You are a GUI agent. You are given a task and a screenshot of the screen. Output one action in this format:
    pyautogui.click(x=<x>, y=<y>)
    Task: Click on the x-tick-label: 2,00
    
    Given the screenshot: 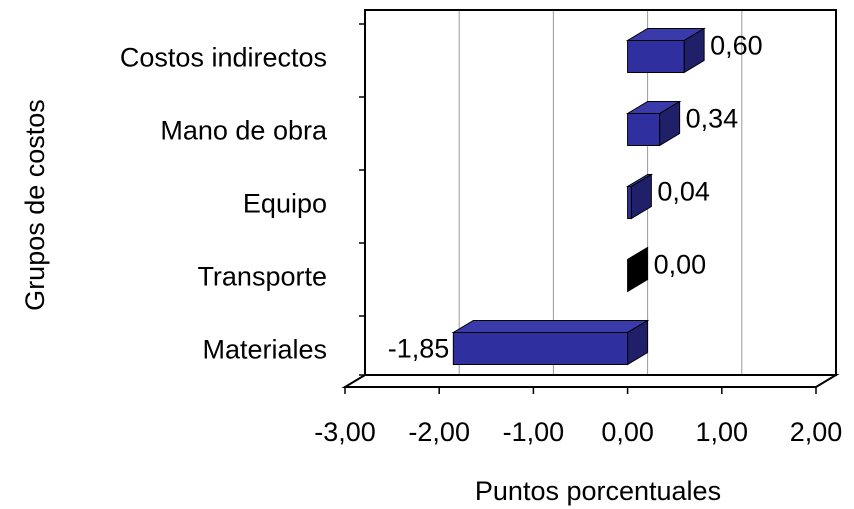 What is the action you would take?
    pyautogui.click(x=816, y=432)
    